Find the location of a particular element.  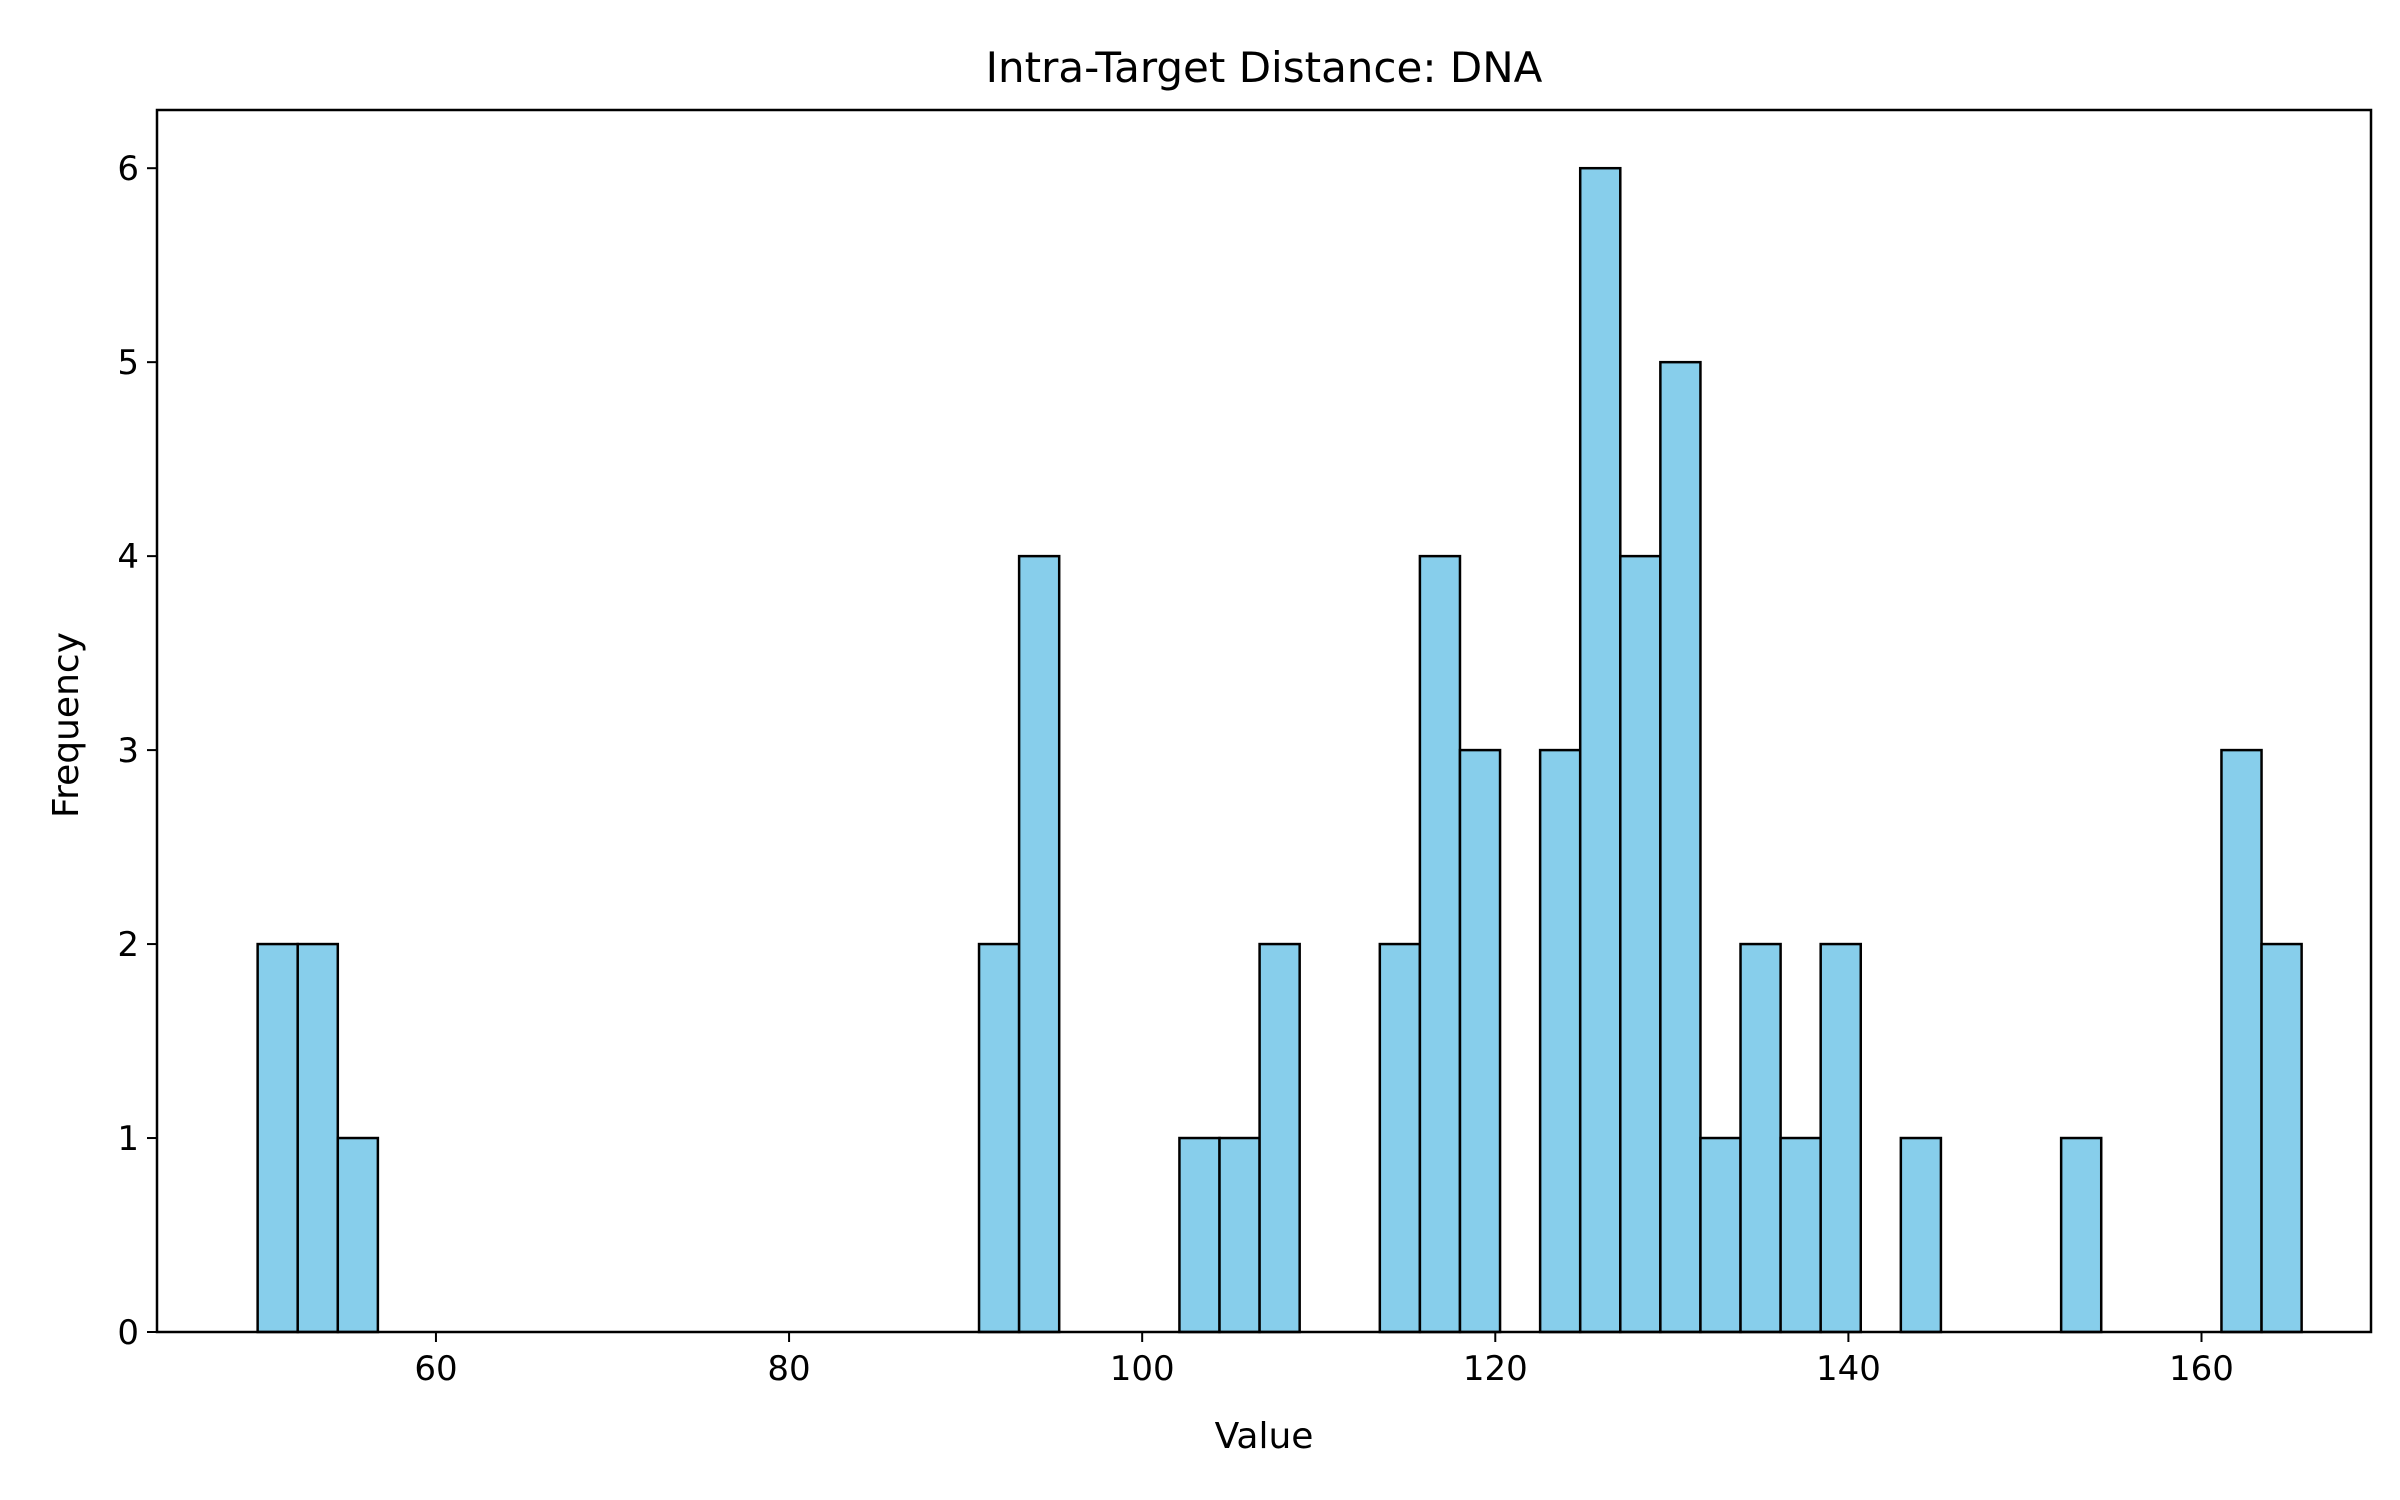

x-tick-label: 100 is located at coordinates (1142, 1369).